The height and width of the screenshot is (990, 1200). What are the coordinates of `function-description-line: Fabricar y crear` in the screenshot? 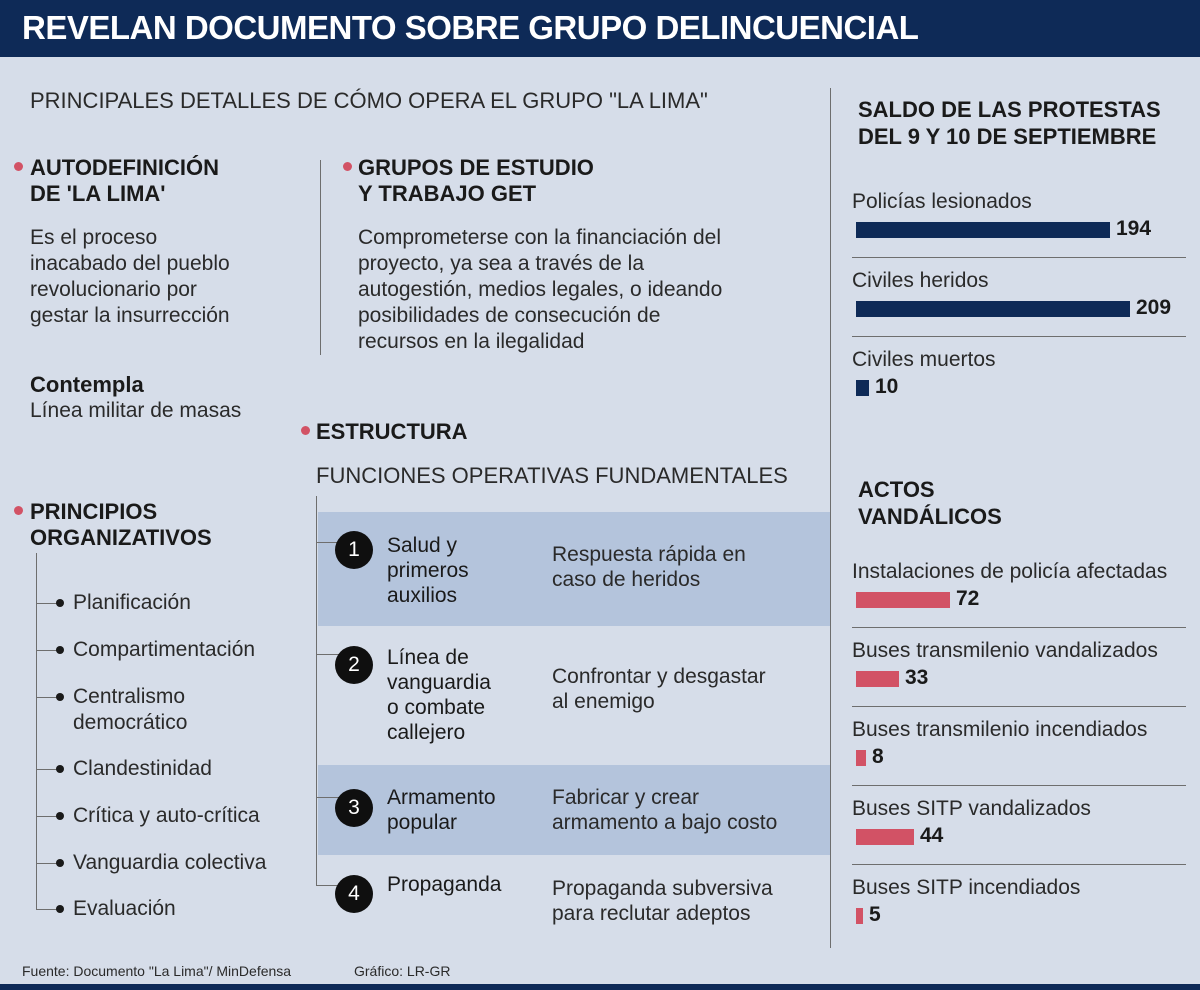 It's located at (626, 797).